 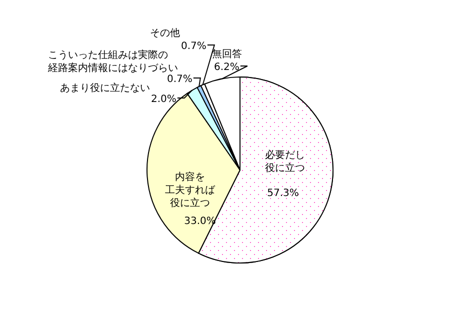 What do you see at coordinates (112, 61) in the screenshot?
I see `slice-label: こういった仕組みは実際の経路案内情報にはなりづらい` at bounding box center [112, 61].